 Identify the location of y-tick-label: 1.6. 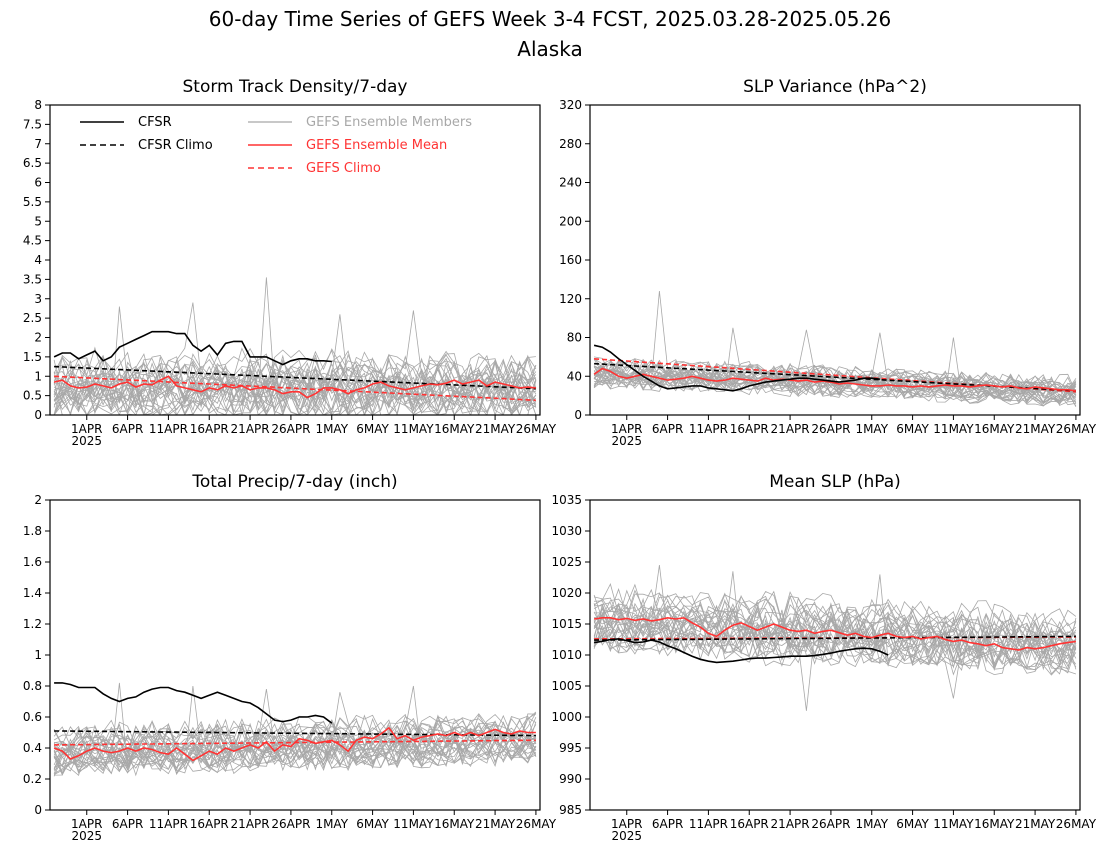
(32, 562).